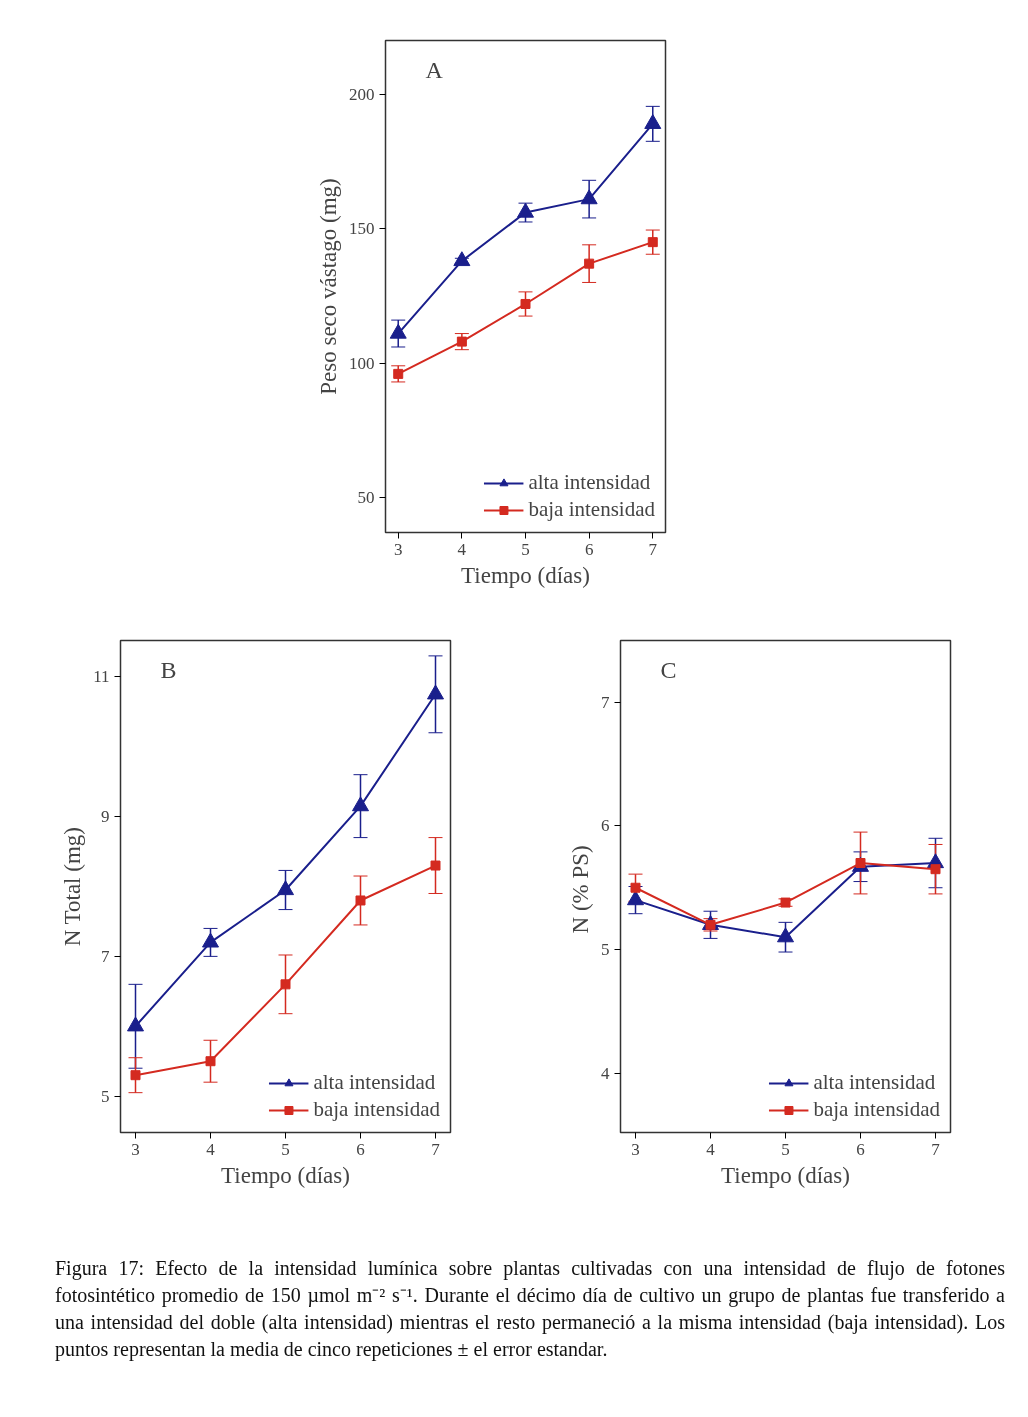 This screenshot has width=1028, height=1417. Describe the element at coordinates (366, 498) in the screenshot. I see `y-tick-label: 50` at that location.